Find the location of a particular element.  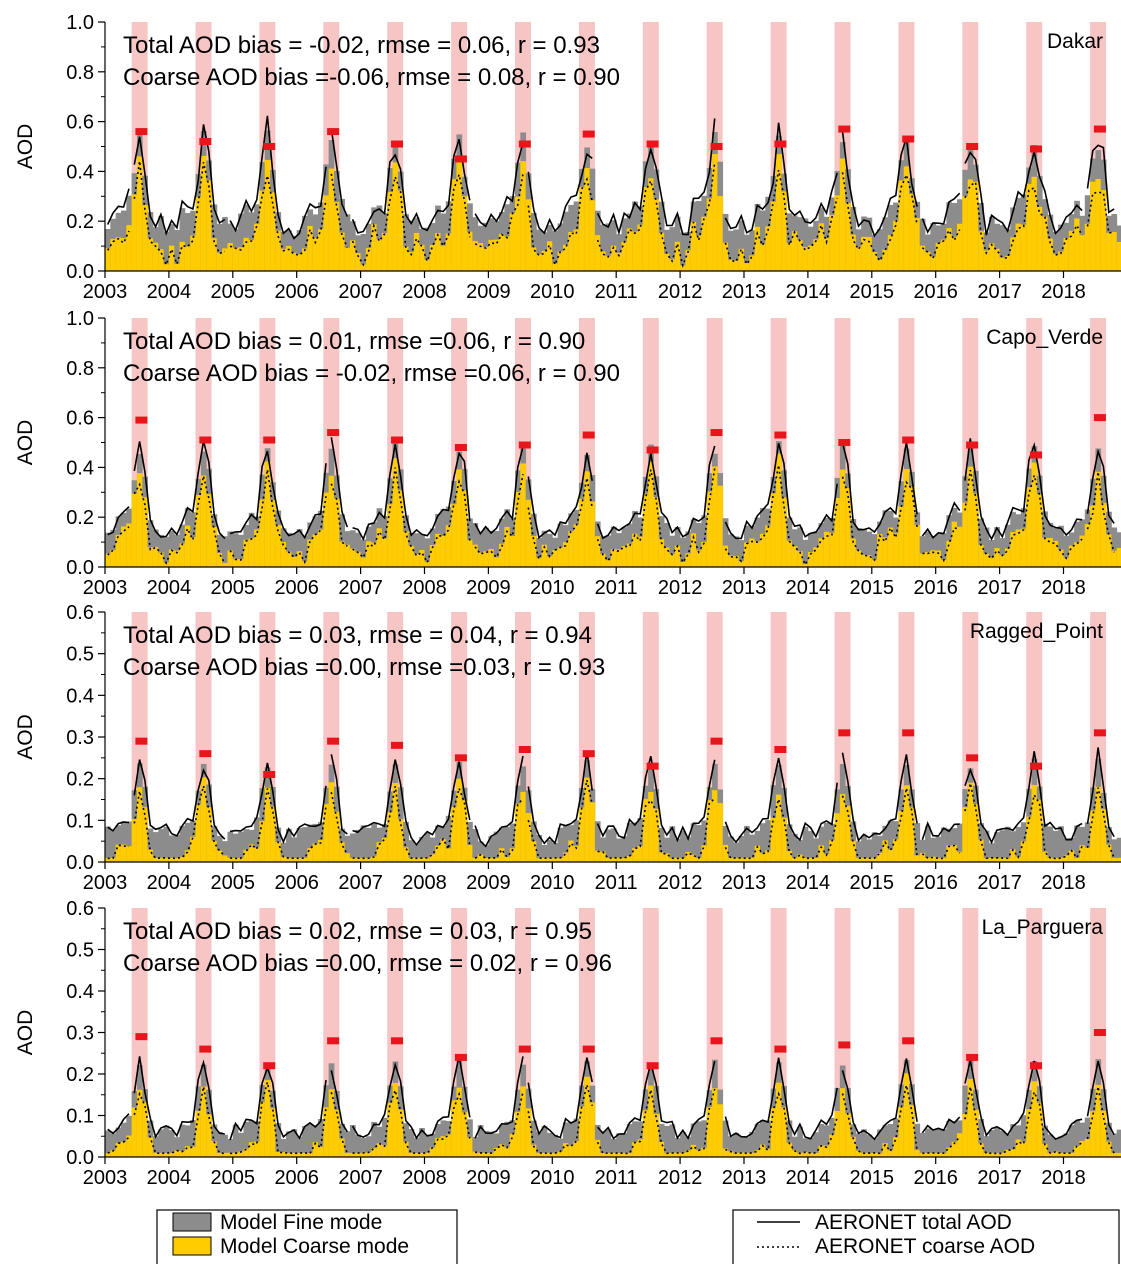

x-tick-label: 2004 is located at coordinates (169, 588).